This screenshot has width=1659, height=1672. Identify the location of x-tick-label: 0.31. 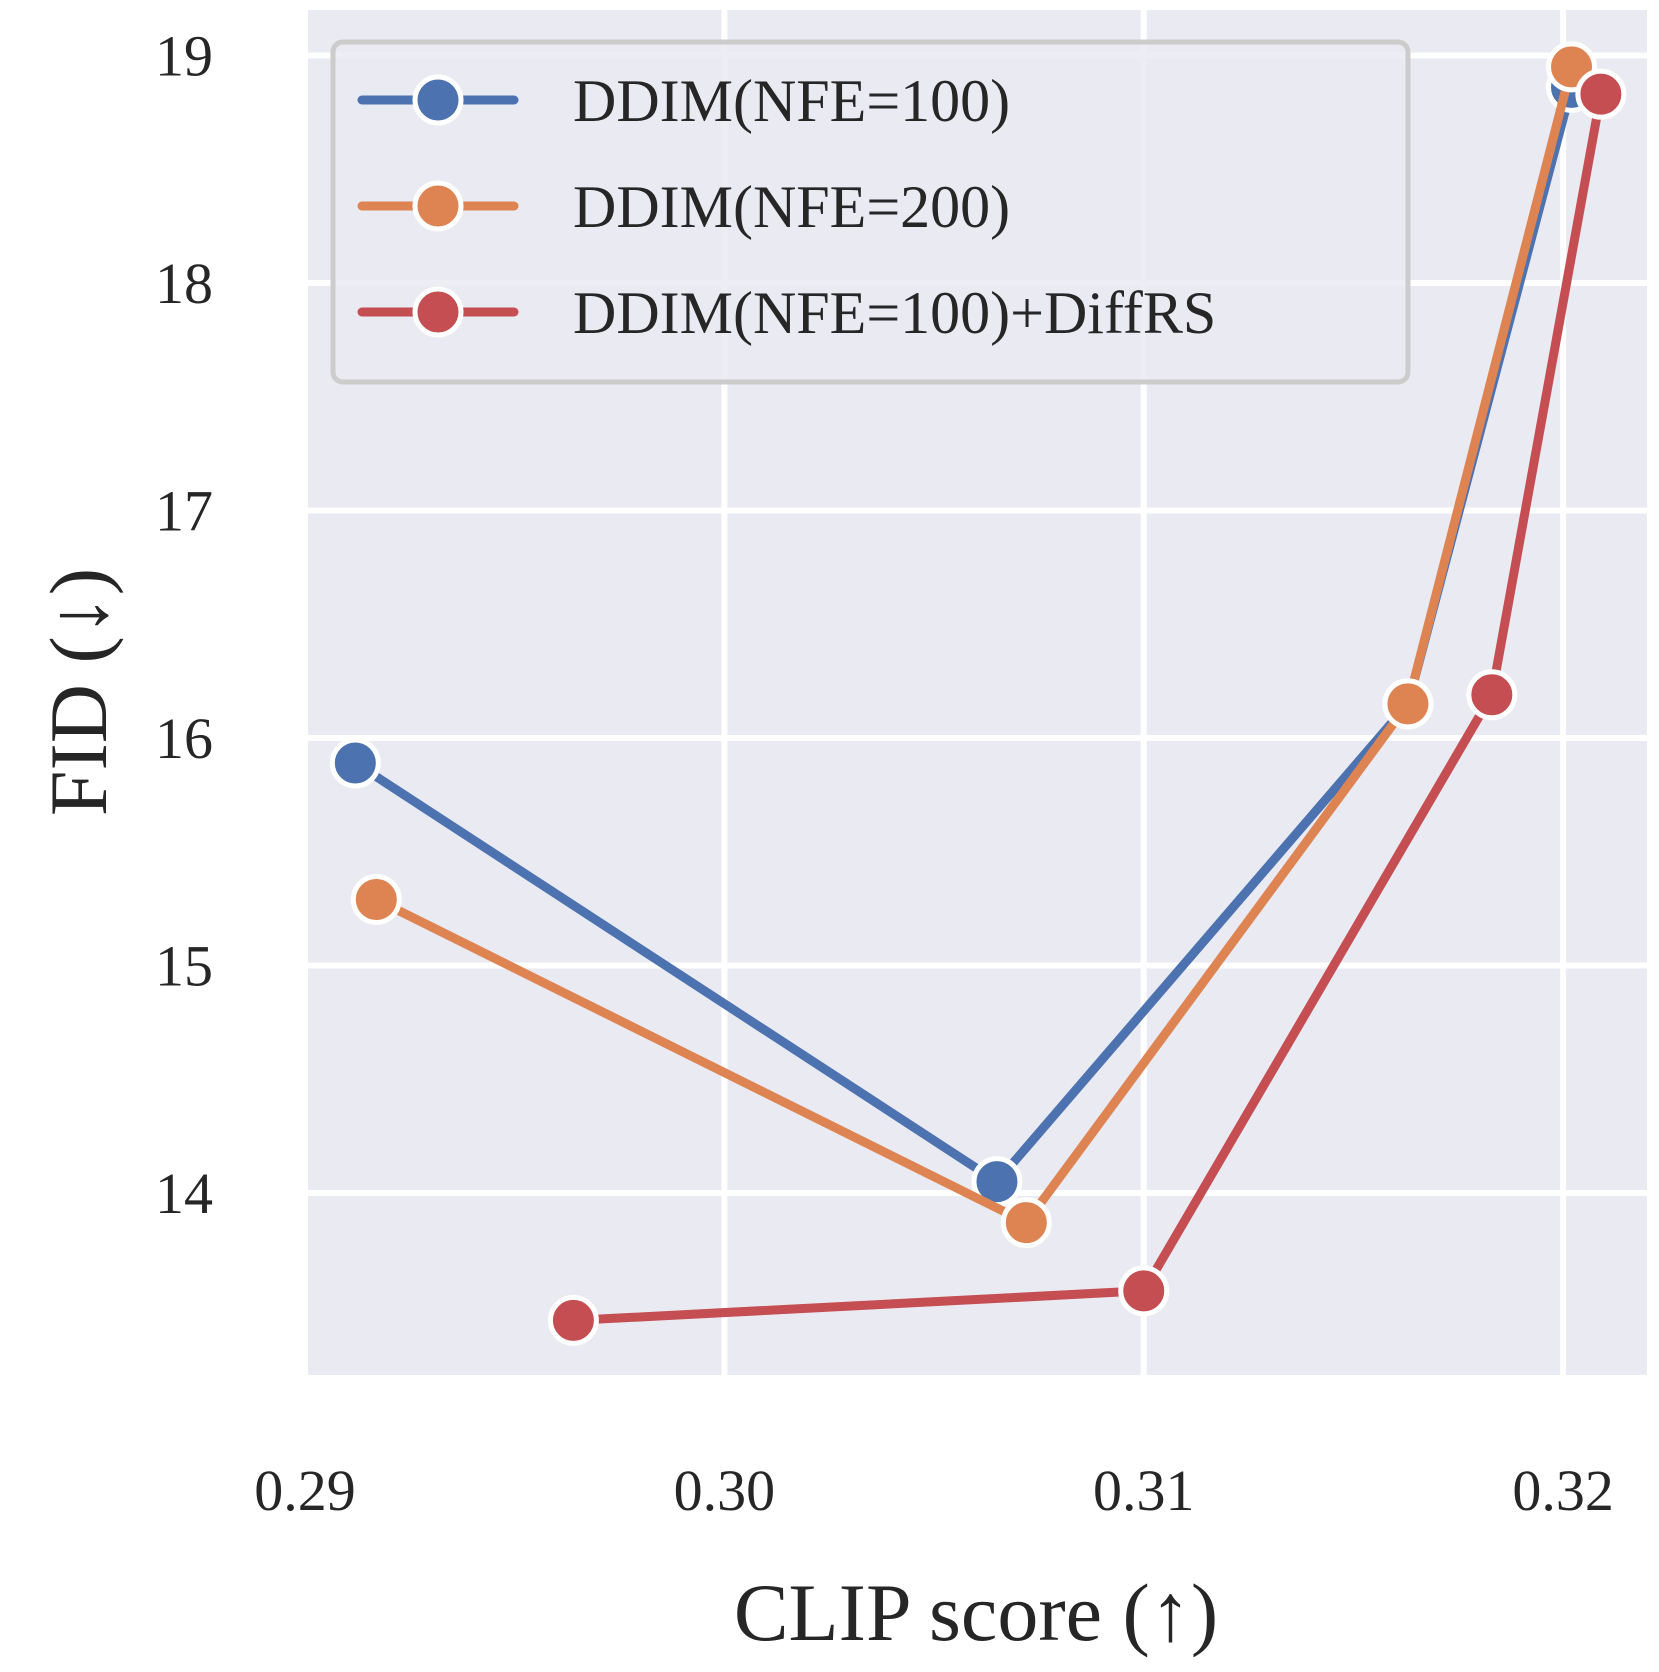
(1144, 1490).